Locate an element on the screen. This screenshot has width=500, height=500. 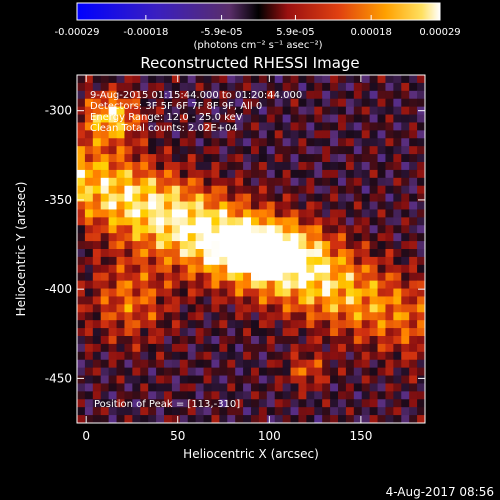
colorbar-tick-label: -0.00018 is located at coordinates (145, 32).